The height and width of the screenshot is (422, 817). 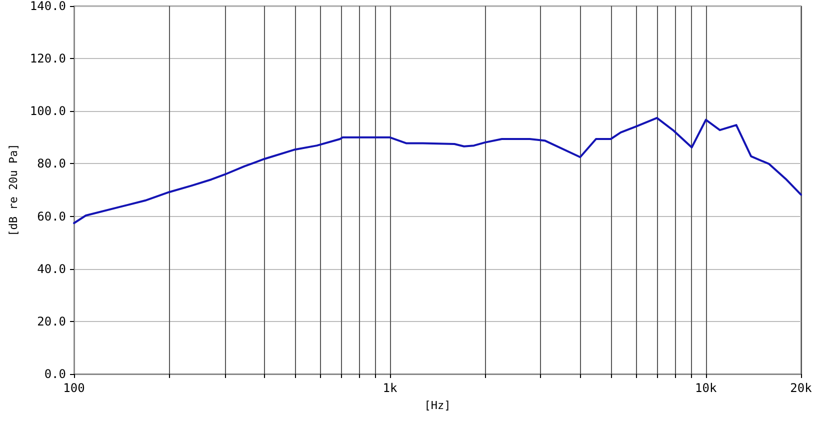 I want to click on x-tick-label: 1k, so click(x=390, y=388).